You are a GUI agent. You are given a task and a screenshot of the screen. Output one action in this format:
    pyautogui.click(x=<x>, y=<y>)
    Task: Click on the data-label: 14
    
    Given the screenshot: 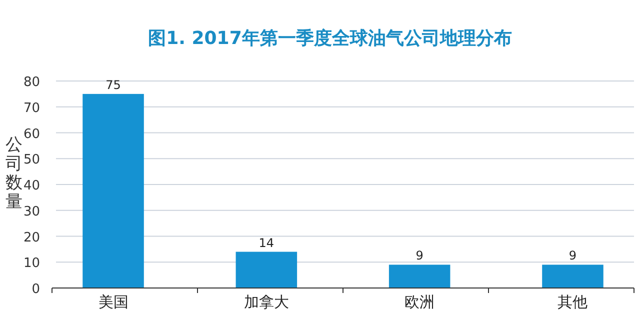 What is the action you would take?
    pyautogui.click(x=266, y=243)
    